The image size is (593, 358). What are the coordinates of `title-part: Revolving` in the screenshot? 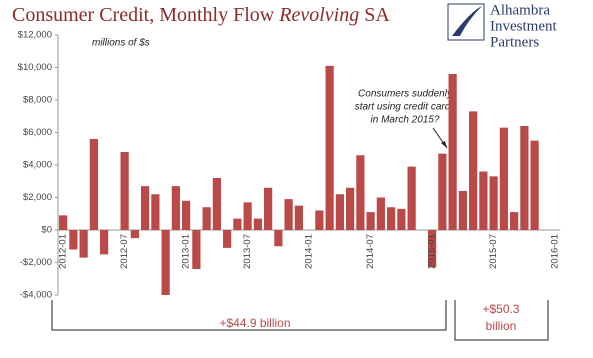 It's located at (318, 15).